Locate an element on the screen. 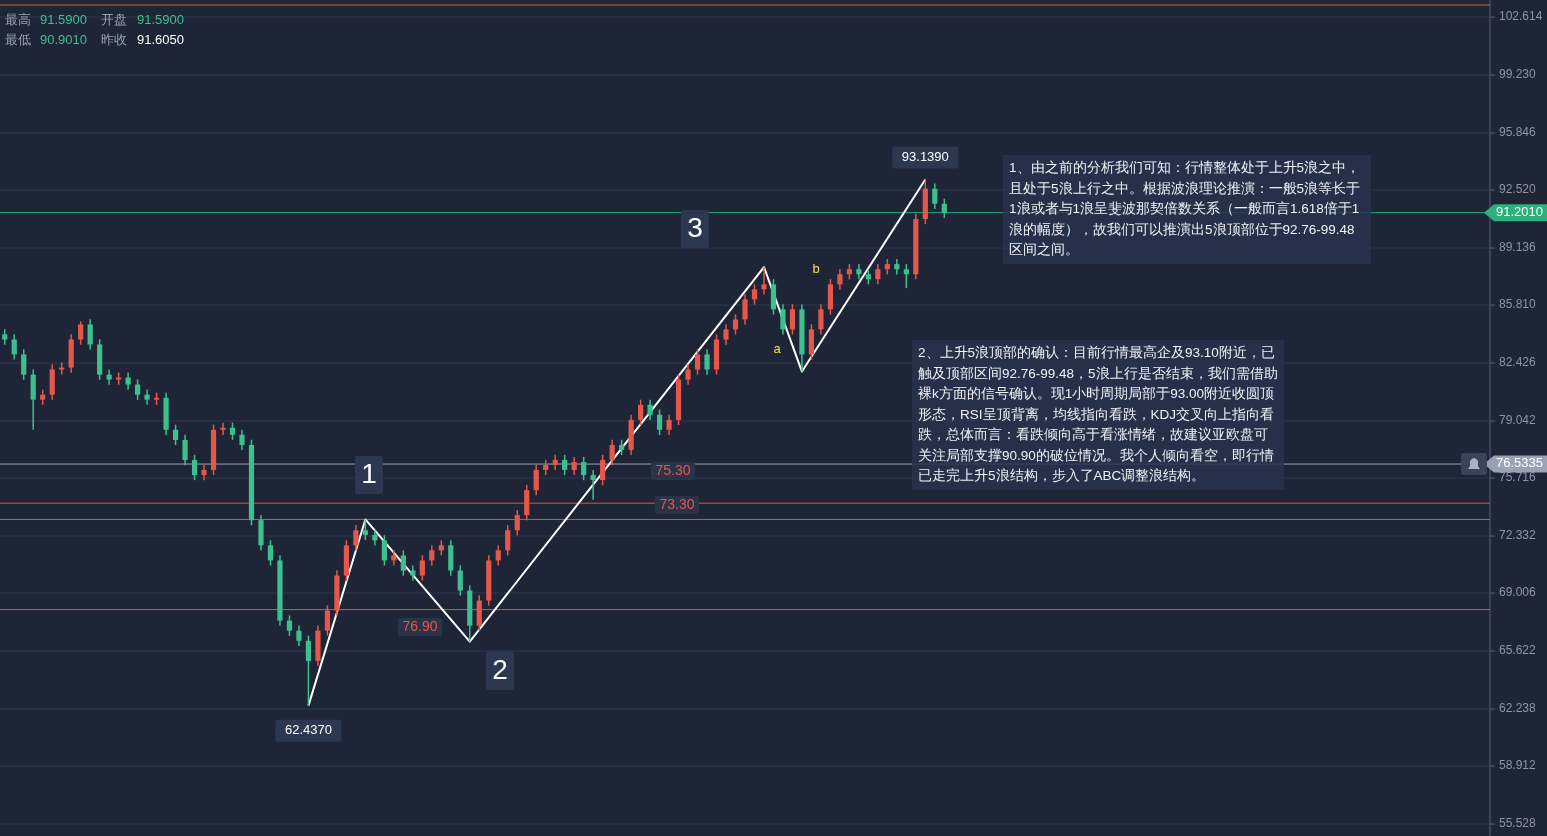 This screenshot has height=836, width=1547. y-tick-label: 79.042 is located at coordinates (1518, 420).